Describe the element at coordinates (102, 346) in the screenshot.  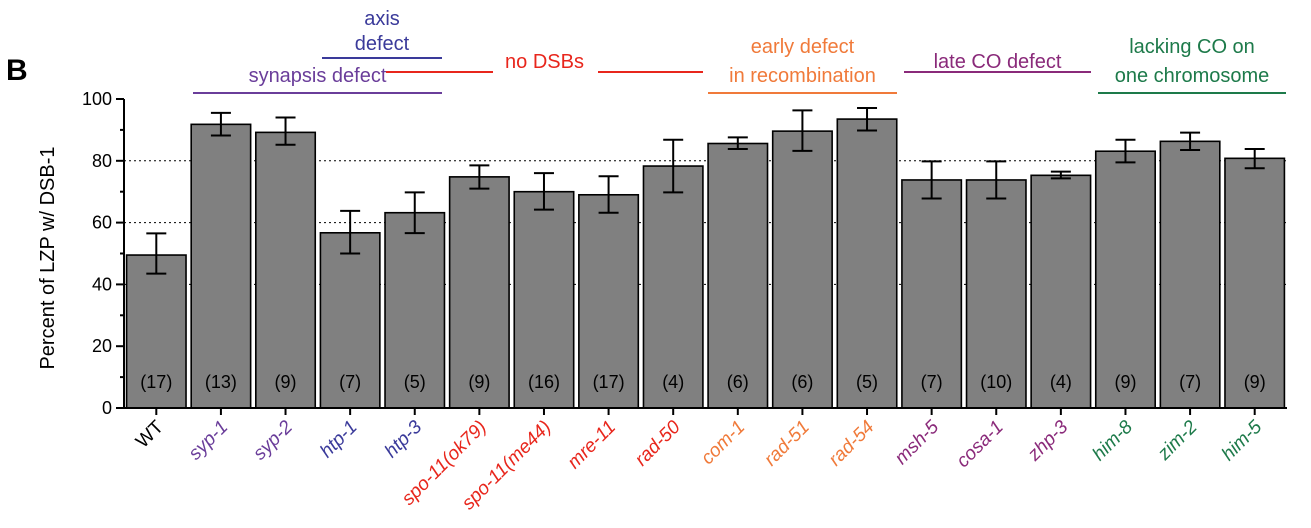
I see `y-tick-label: 20` at that location.